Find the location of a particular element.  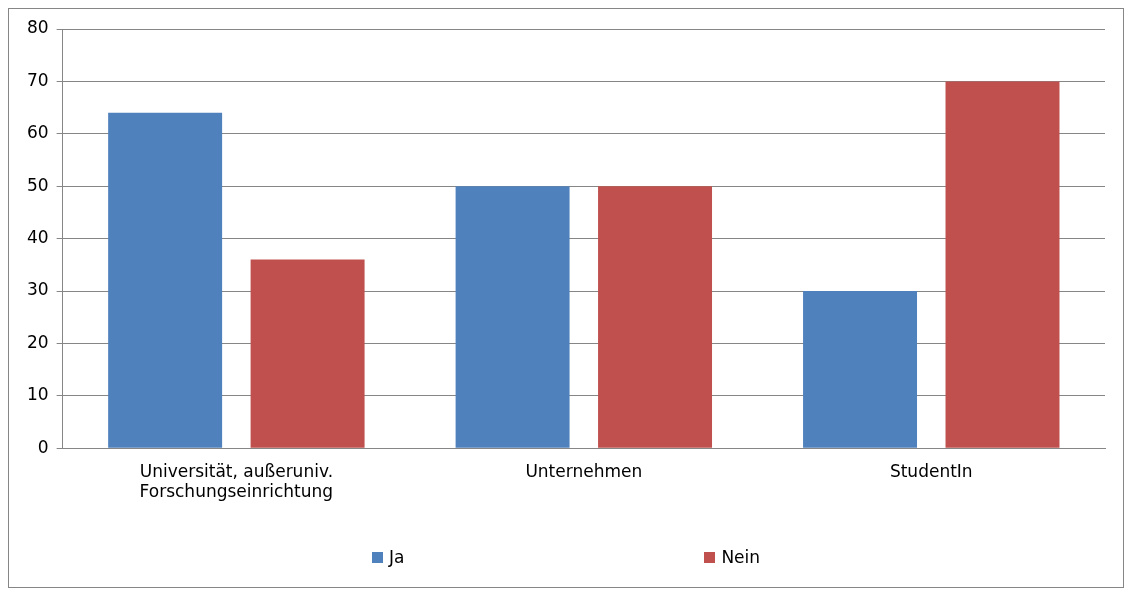

legend-label: Ja is located at coordinates (396, 557).